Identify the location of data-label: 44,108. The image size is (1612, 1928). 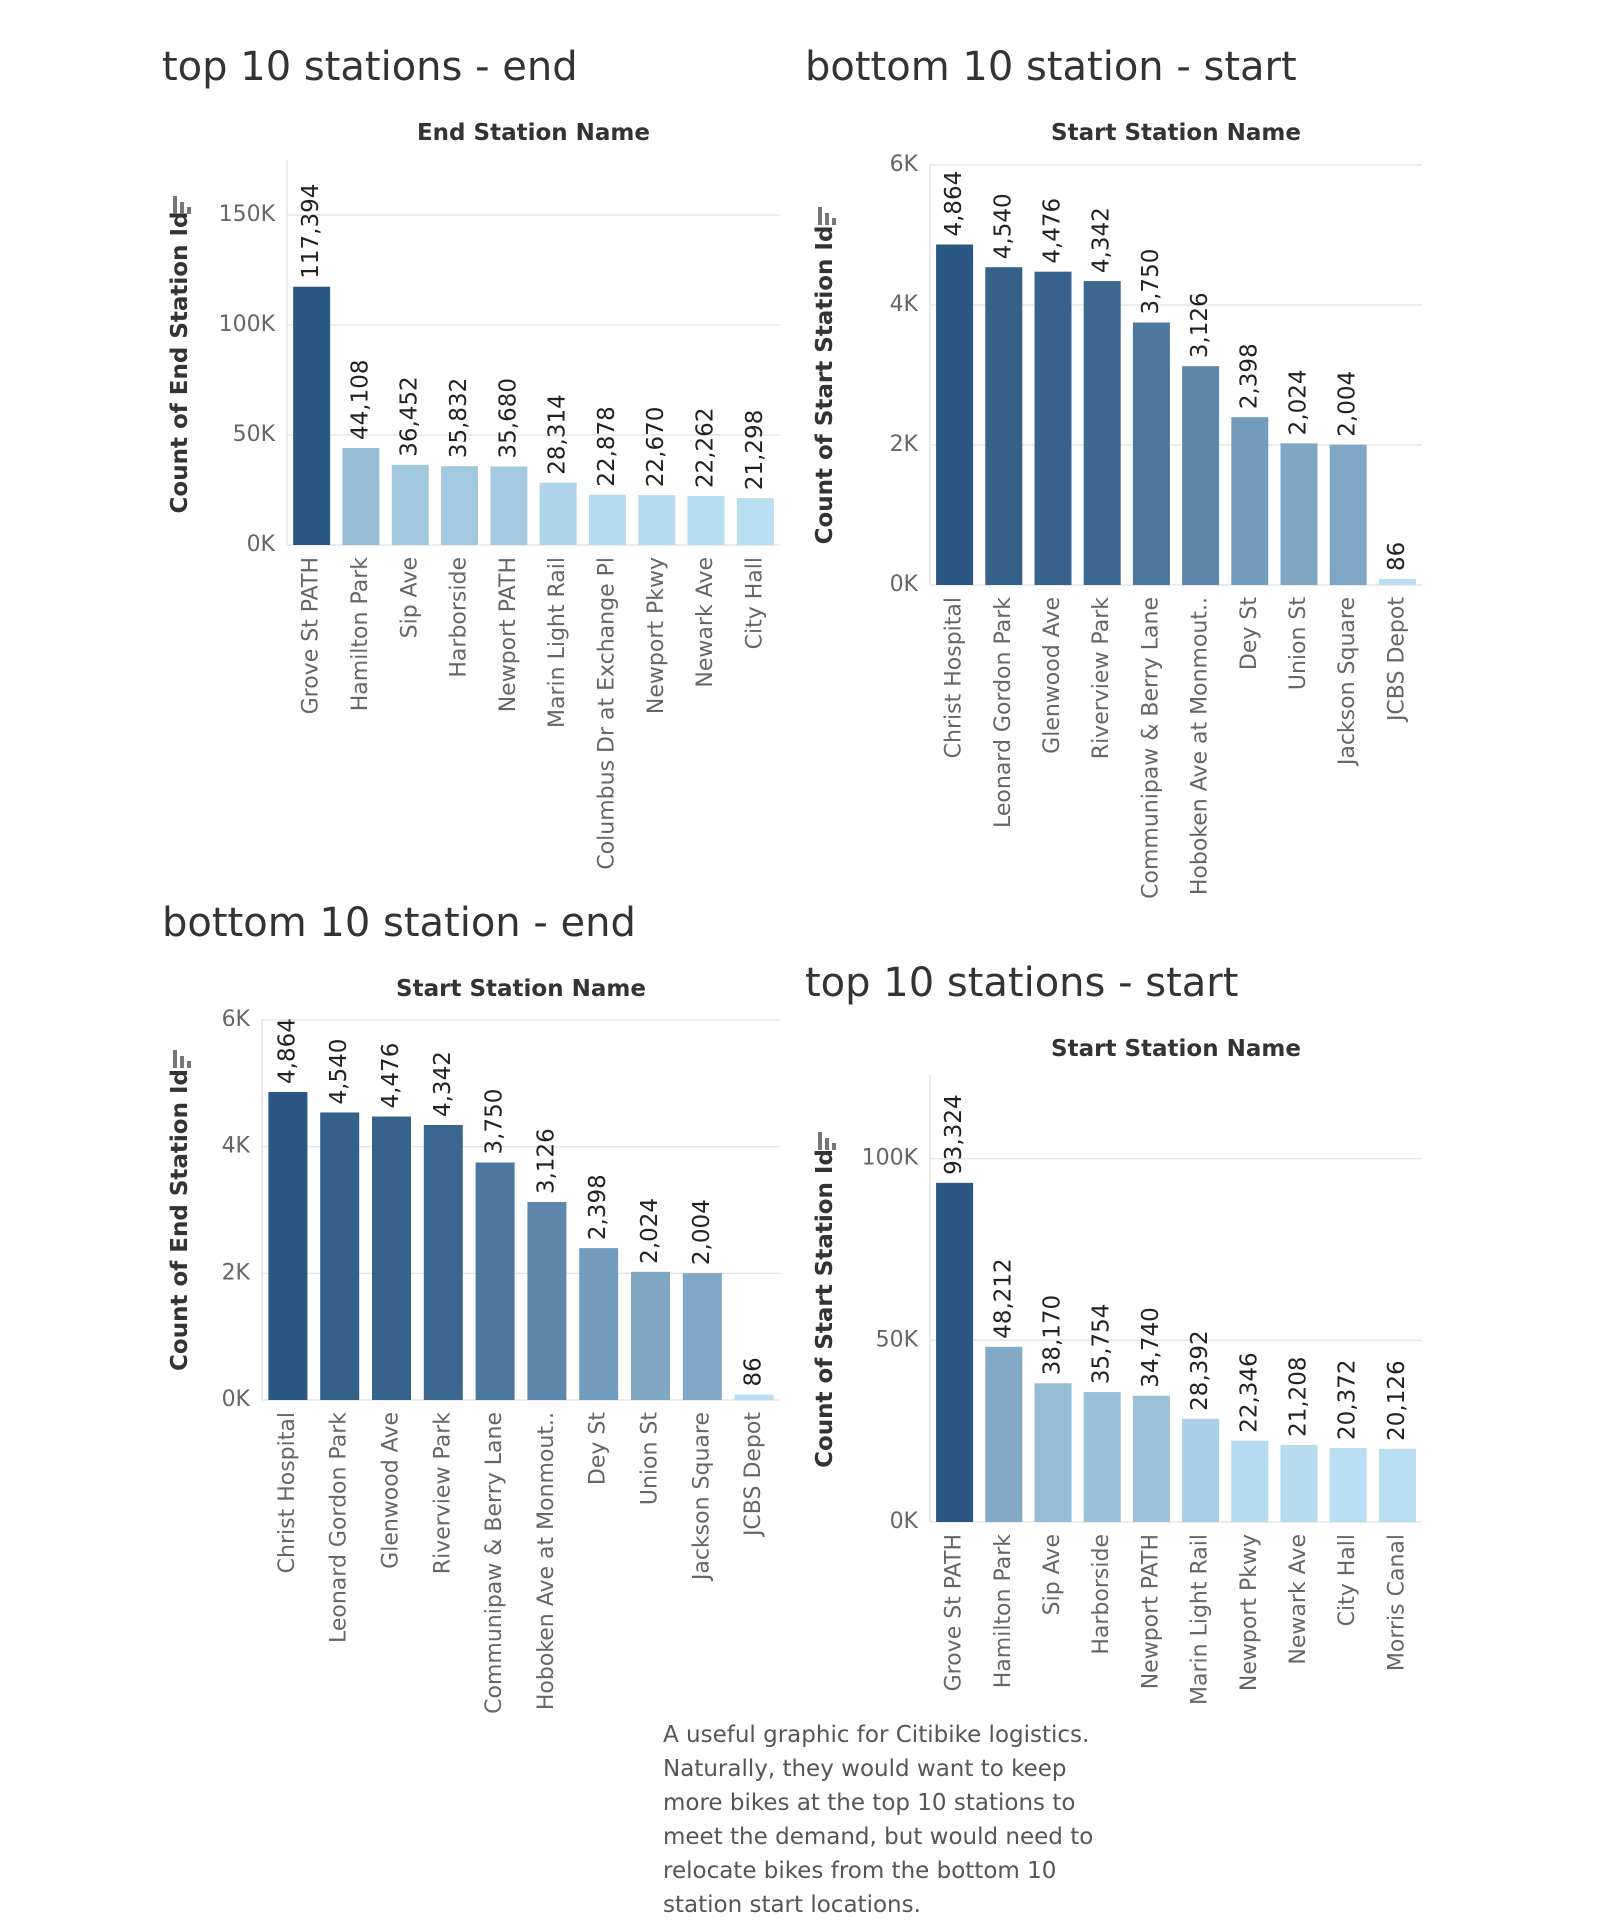
(360, 399).